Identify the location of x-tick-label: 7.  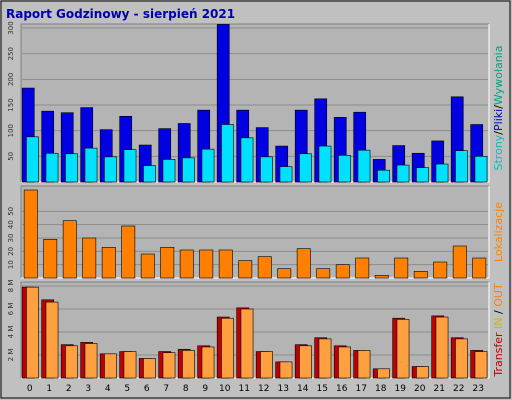
(166, 389).